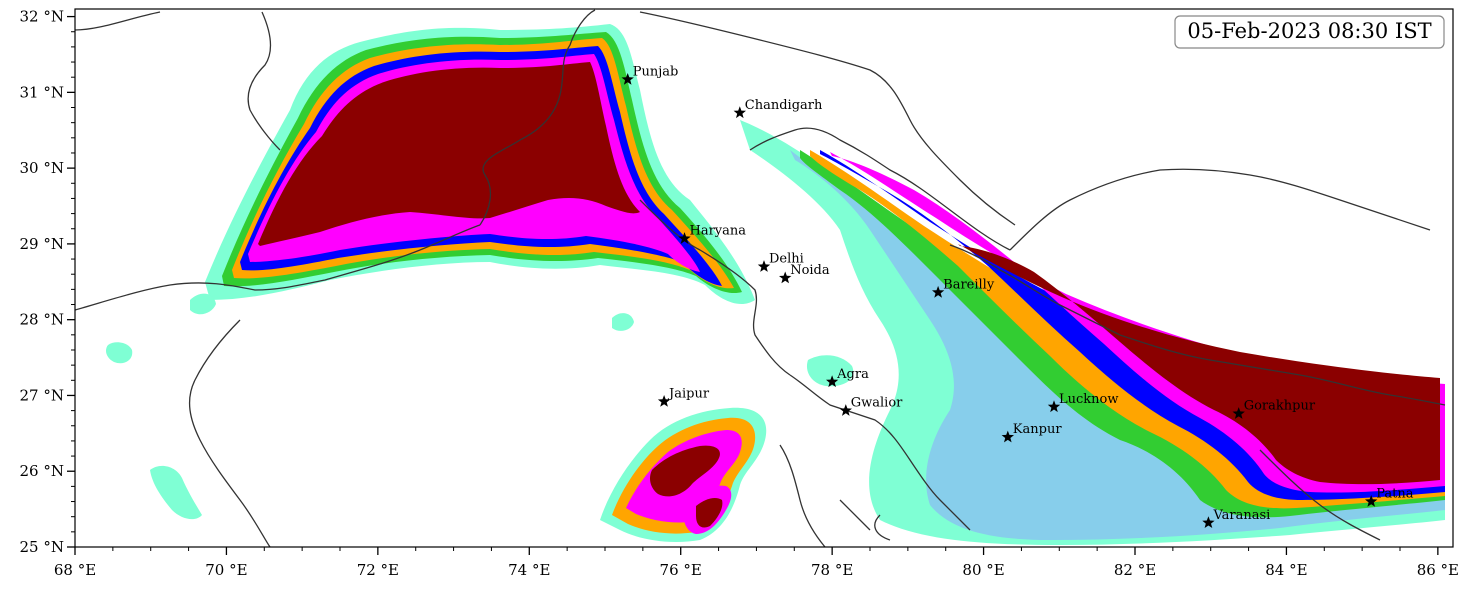 This screenshot has width=1471, height=591. Describe the element at coordinates (75, 570) in the screenshot. I see `x-tick-label: 68 °E` at that location.